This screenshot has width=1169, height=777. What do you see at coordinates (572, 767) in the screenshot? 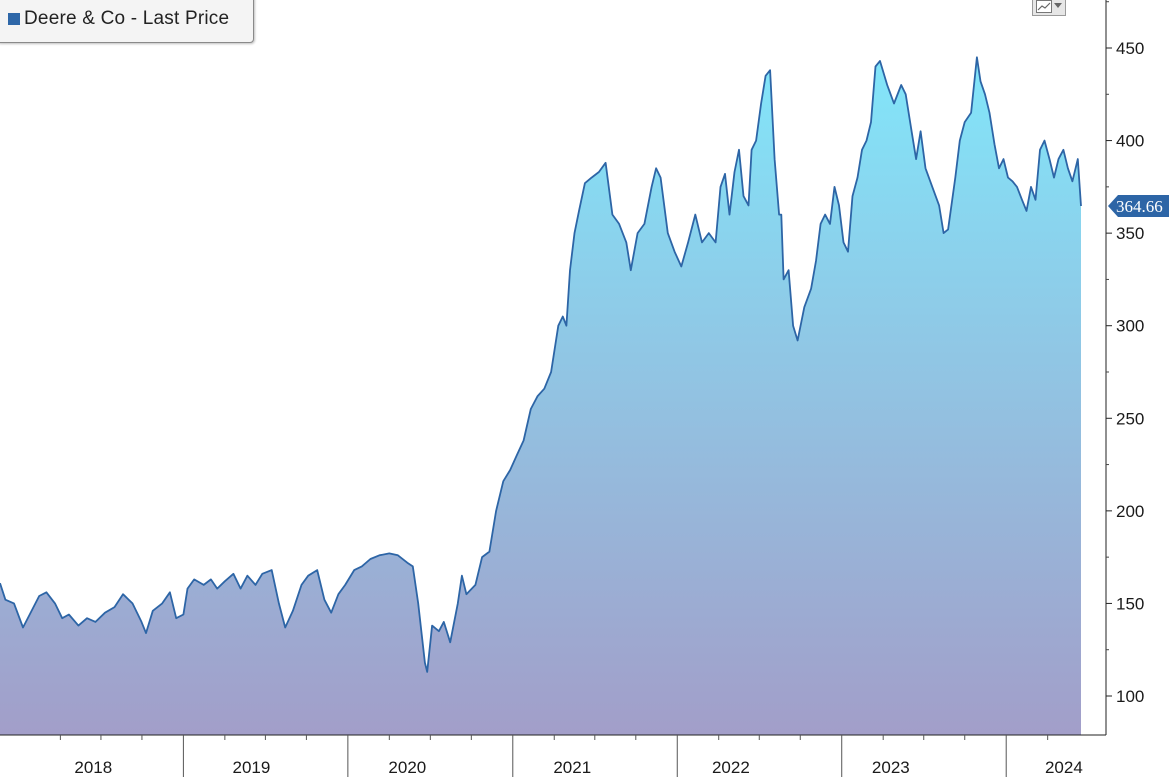
I see `x-tick-label: 2021` at bounding box center [572, 767].